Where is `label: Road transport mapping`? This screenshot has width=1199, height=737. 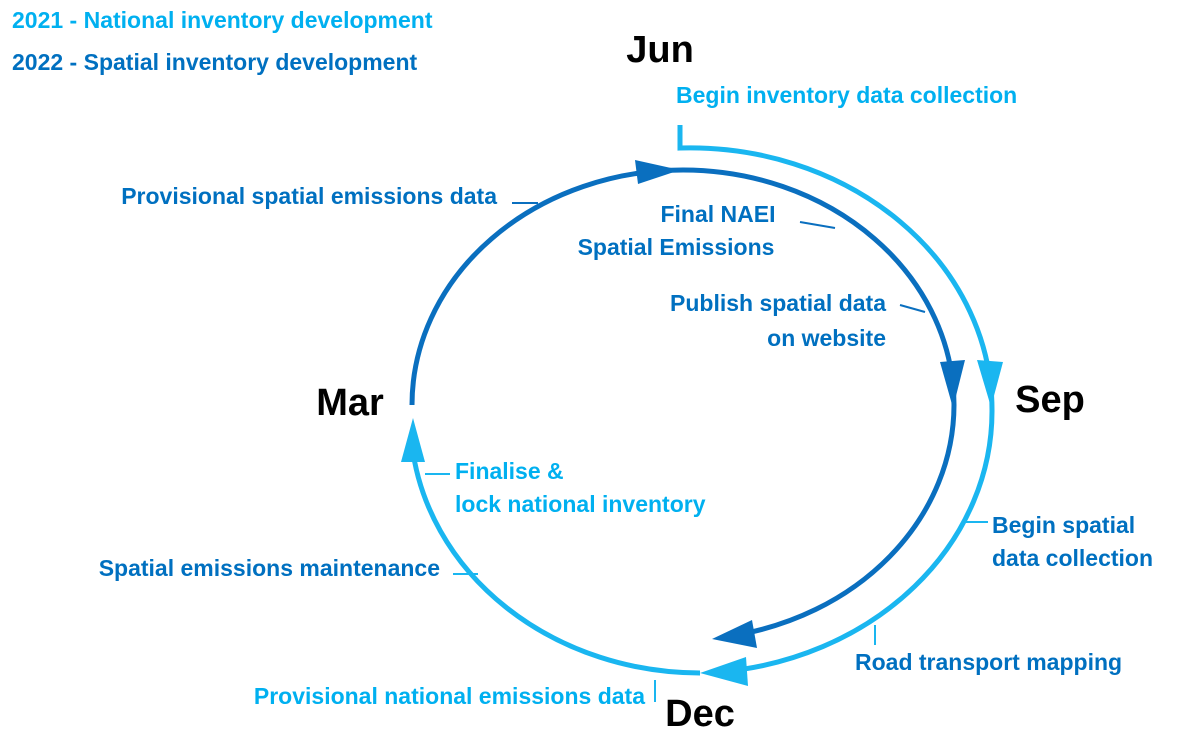 label: Road transport mapping is located at coordinates (988, 662).